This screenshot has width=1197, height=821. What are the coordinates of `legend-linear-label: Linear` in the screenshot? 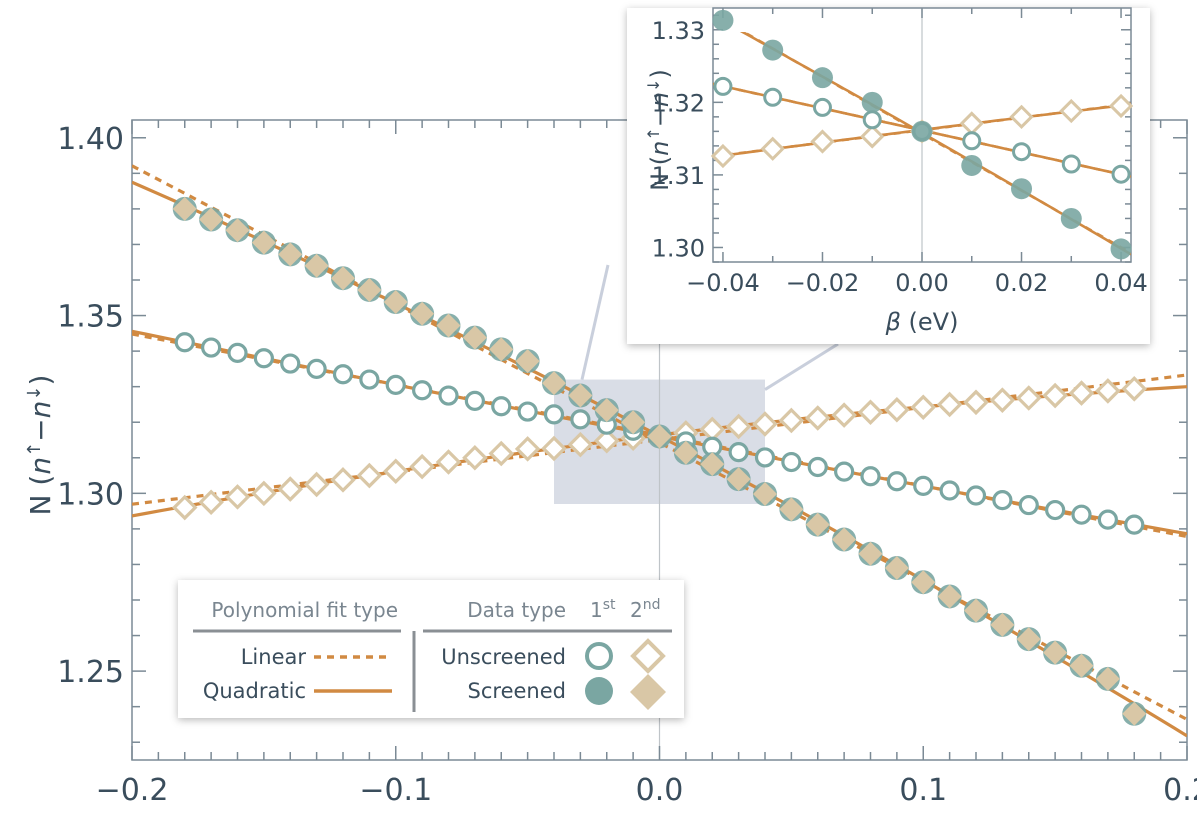 It's located at (274, 657).